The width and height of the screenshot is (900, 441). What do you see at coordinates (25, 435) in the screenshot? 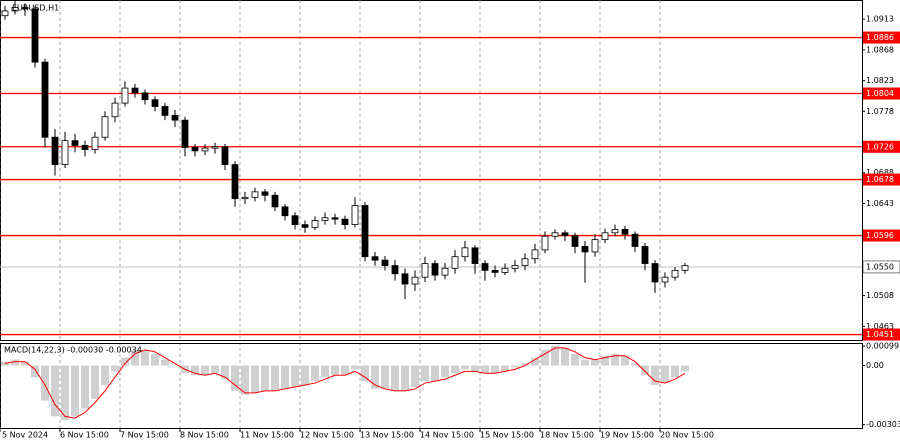
I see `x-tick-label: 5 Nov 2024` at bounding box center [25, 435].